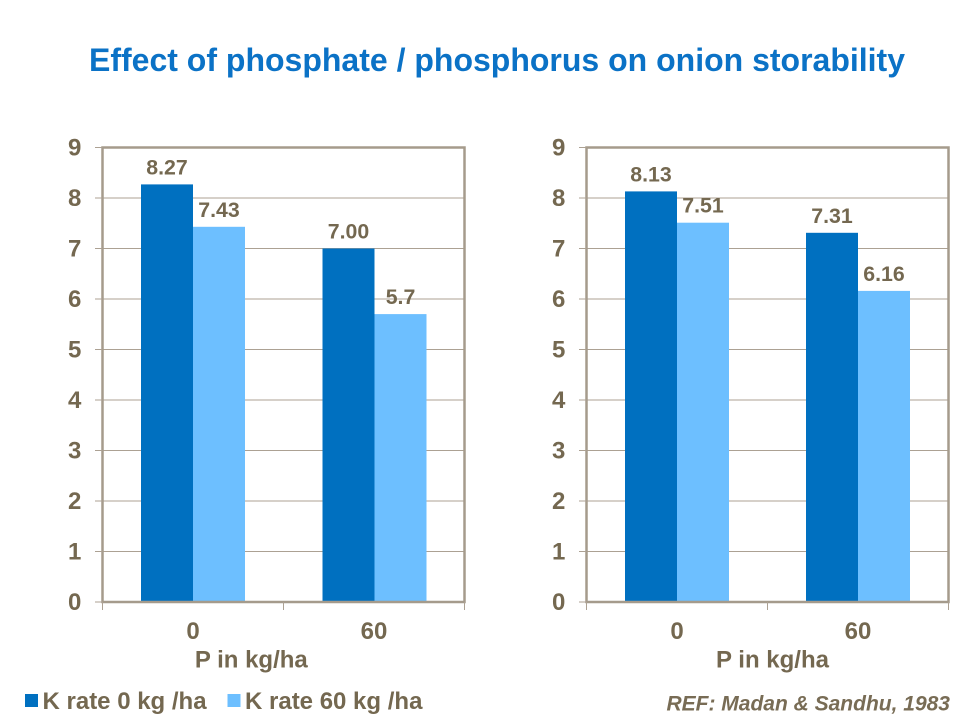 Image resolution: width=960 pixels, height=720 pixels. I want to click on svg-text: 7.31, so click(832, 216).